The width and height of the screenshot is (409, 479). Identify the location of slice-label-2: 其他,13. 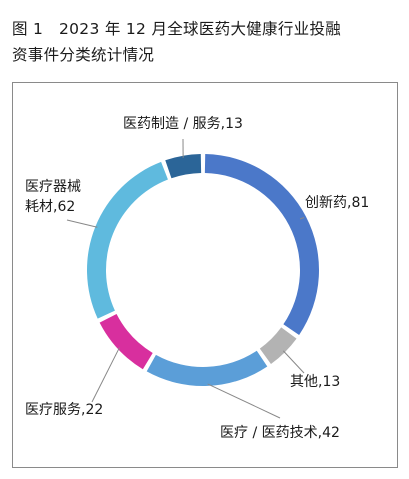
(315, 382).